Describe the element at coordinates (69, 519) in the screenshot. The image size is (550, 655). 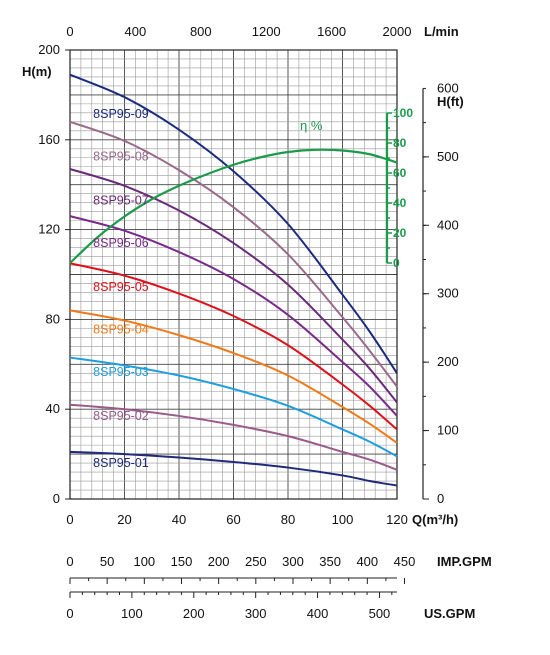
I see `x-tick-label: 0` at that location.